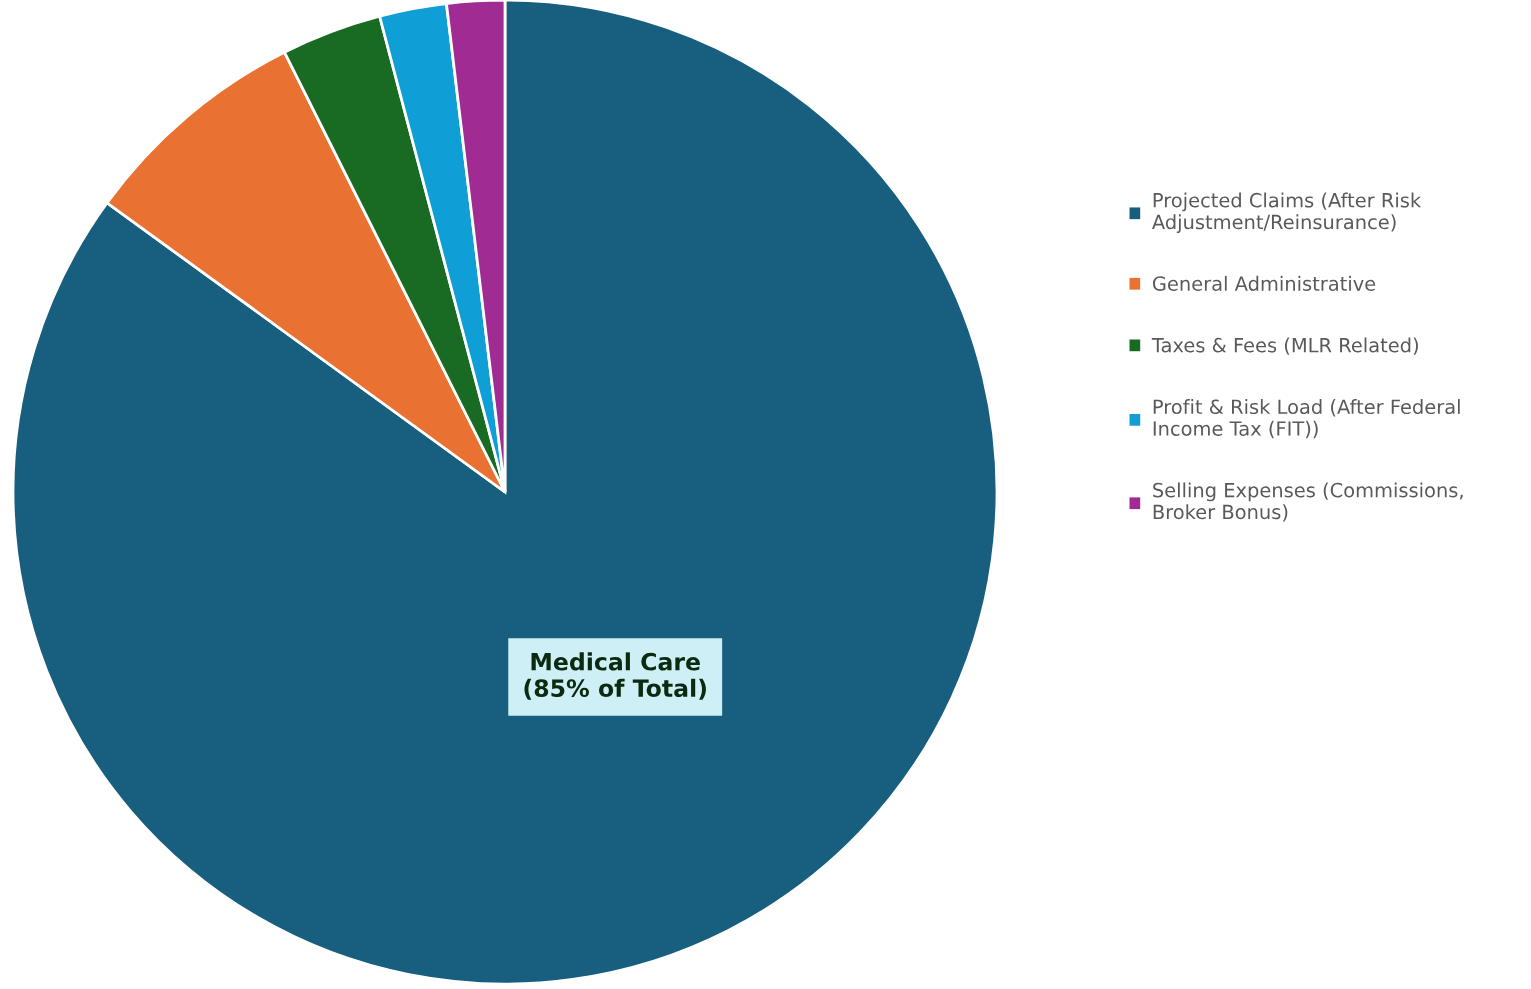 The height and width of the screenshot is (989, 1531). I want to click on legend-label: Taxes & Fees (MLR Related), so click(1284, 346).